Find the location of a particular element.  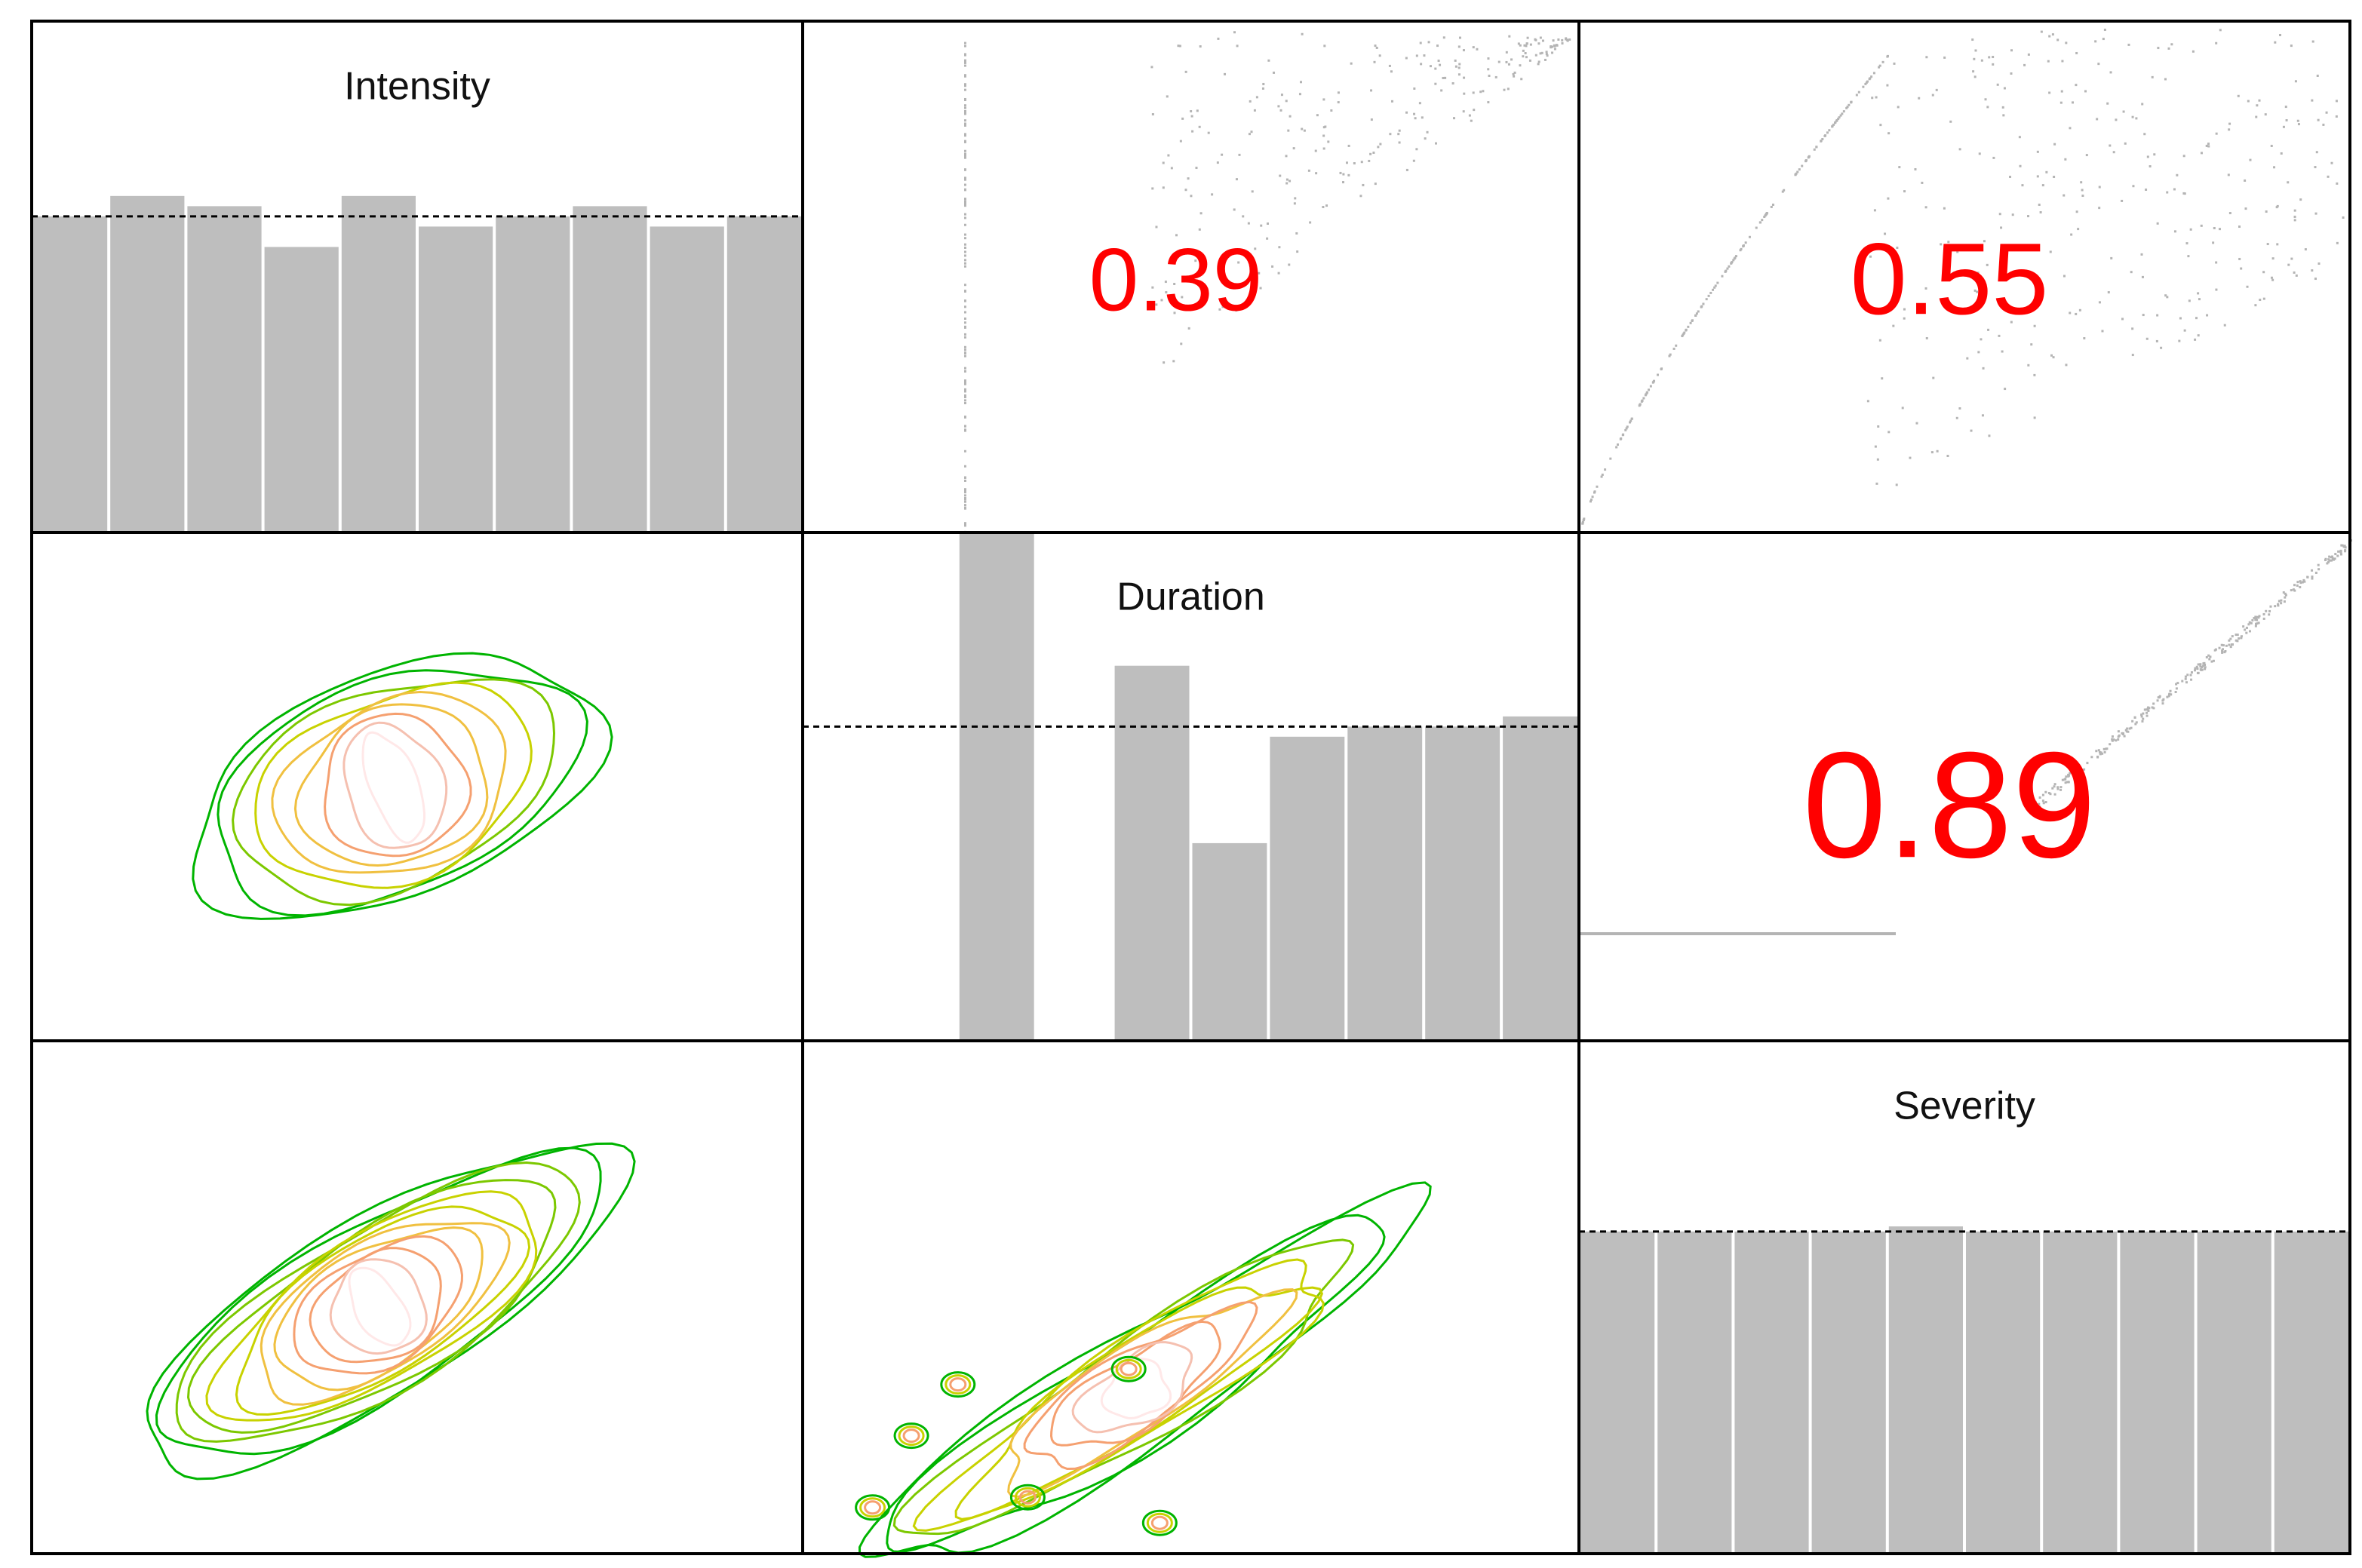

histogram-label: Severity is located at coordinates (1964, 1106).